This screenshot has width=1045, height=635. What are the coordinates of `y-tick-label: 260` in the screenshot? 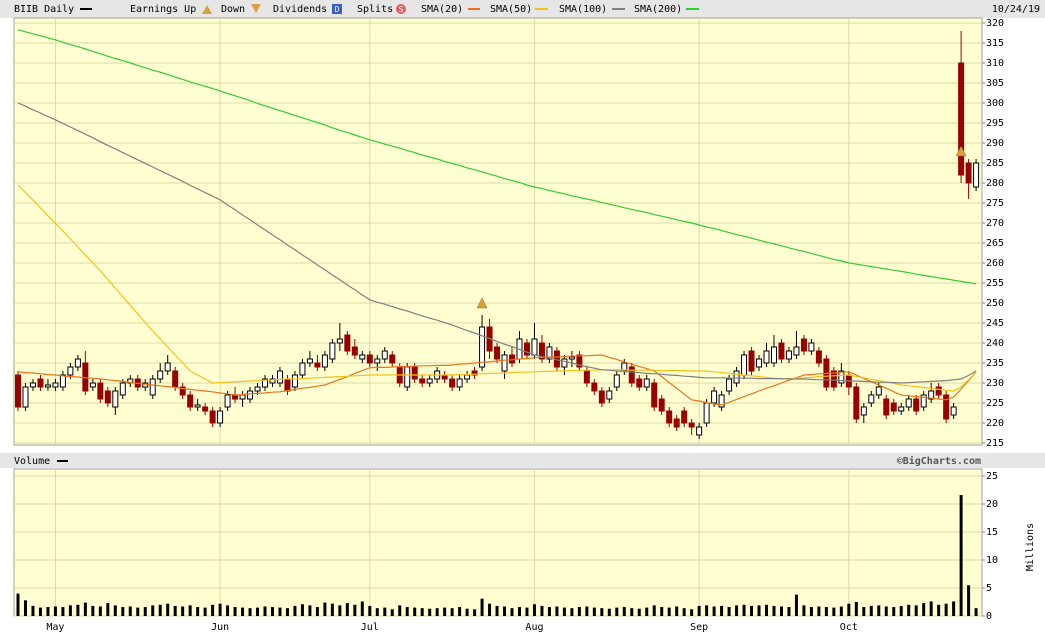 It's located at (995, 263).